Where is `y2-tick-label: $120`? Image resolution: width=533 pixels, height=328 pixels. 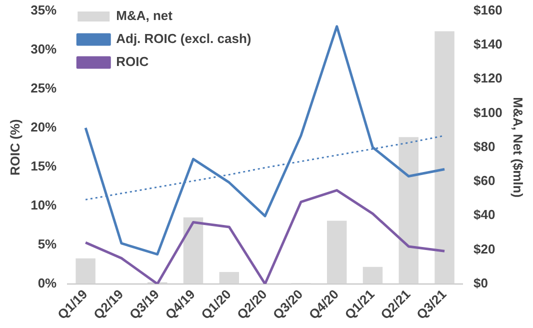
y2-tick-label: $120 is located at coordinates (487, 78).